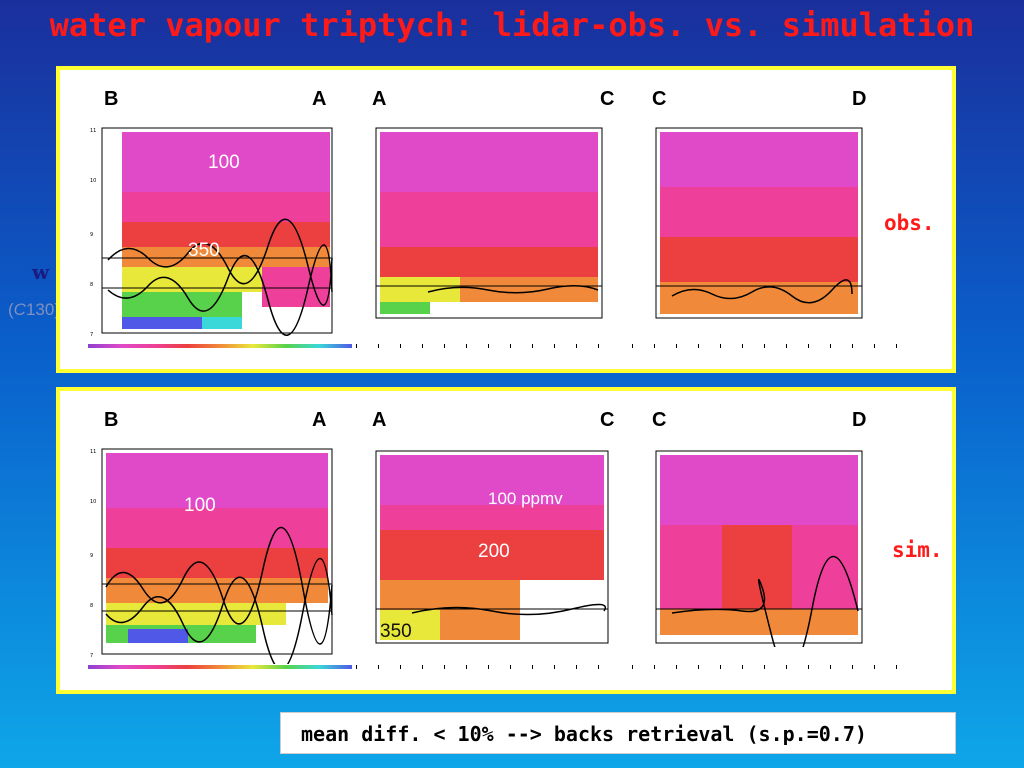 The image size is (1024, 768). I want to click on row-label-sim: sim., so click(917, 550).